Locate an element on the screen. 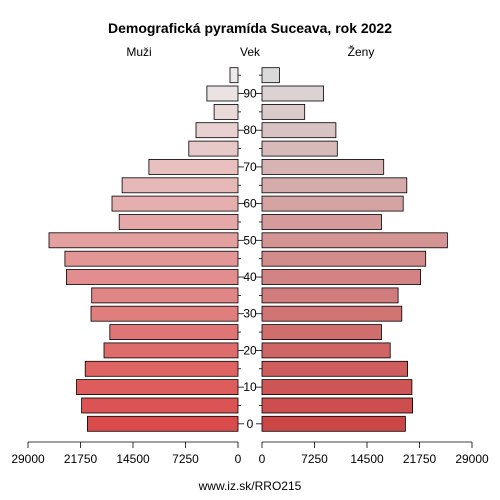 The height and width of the screenshot is (500, 500). x-tick-label-right: 29000 is located at coordinates (472, 459).